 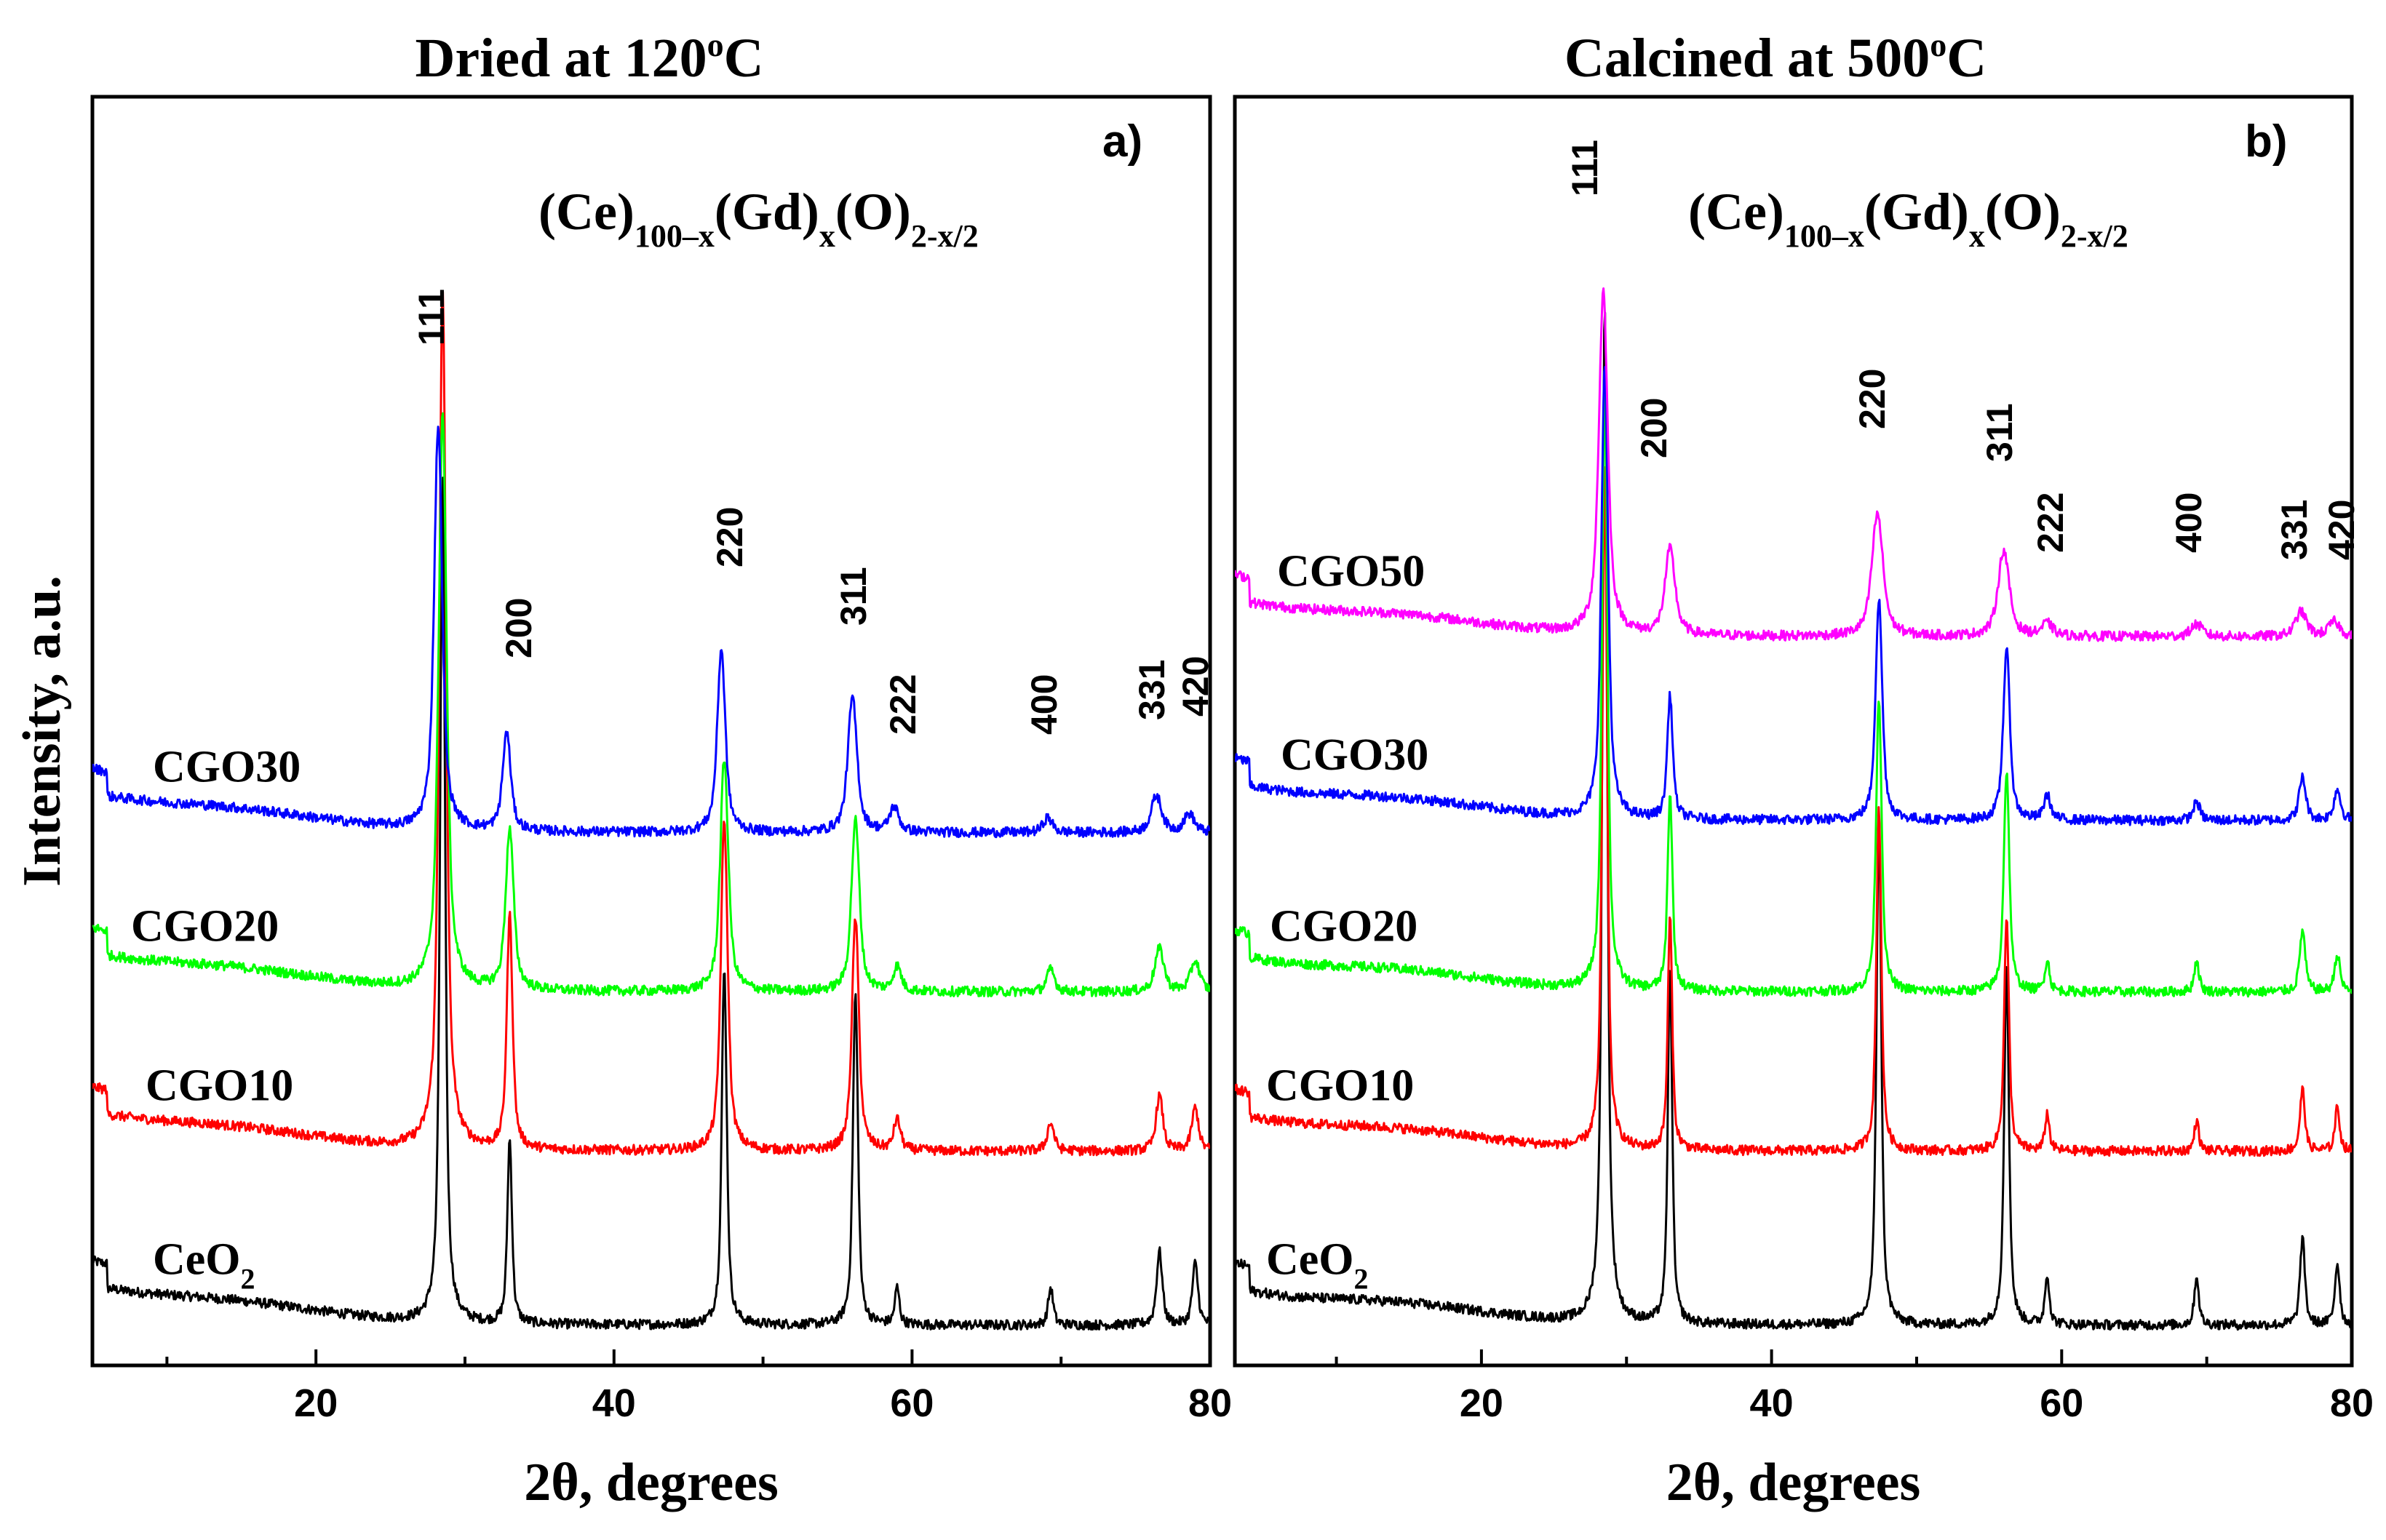 I want to click on series-label-text: CGO50, so click(x=1351, y=571).